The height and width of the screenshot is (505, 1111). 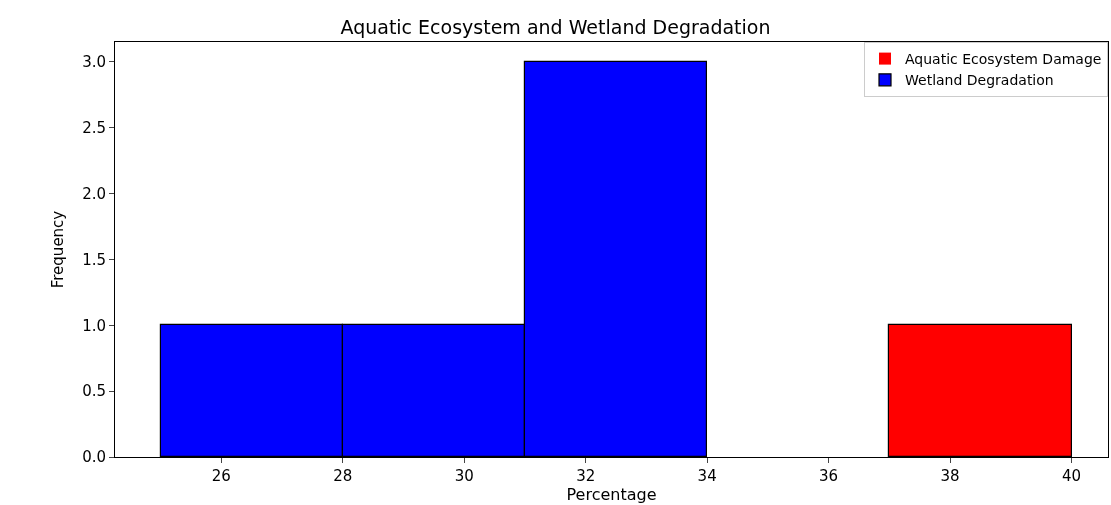 I want to click on y-tick-label: 2.0, so click(x=94, y=193).